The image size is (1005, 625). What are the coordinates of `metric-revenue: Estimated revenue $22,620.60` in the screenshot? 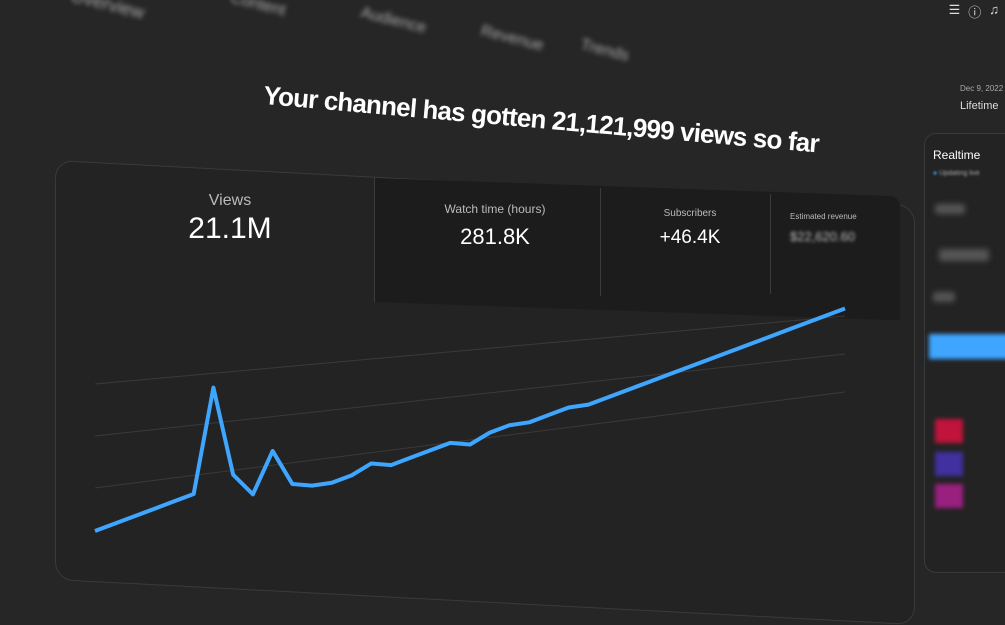 It's located at (840, 228).